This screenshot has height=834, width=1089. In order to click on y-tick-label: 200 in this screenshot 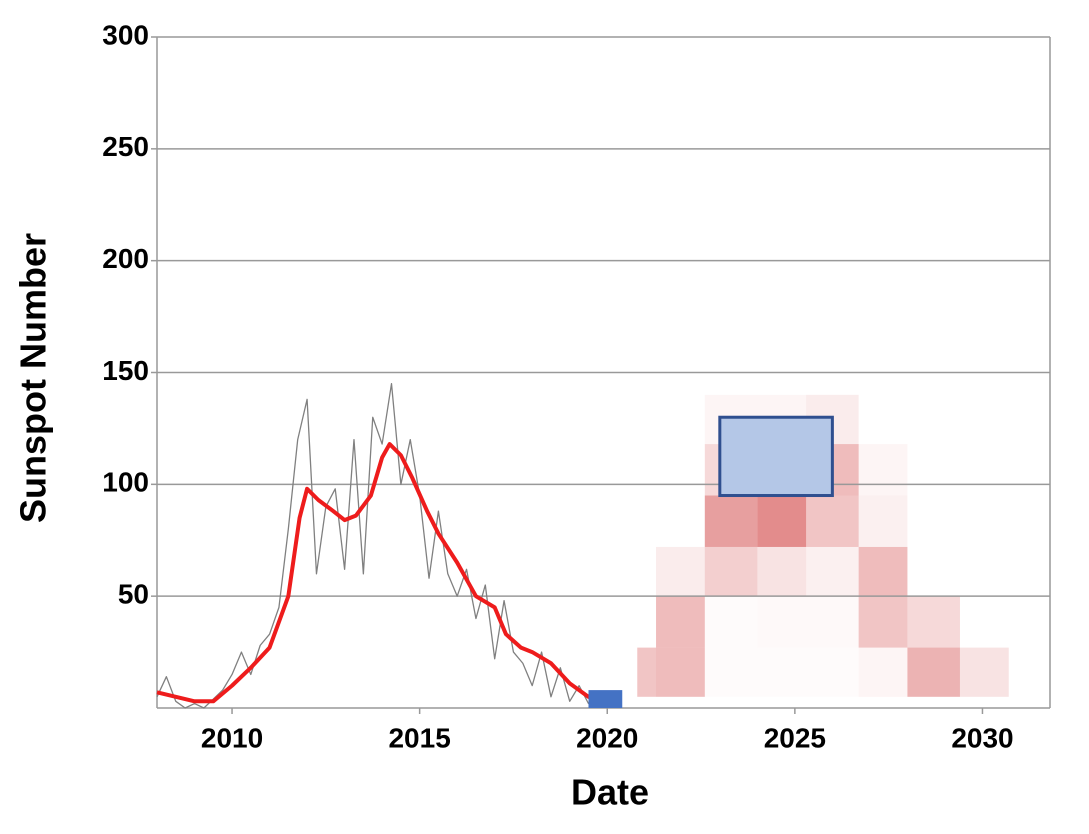, I will do `click(125, 258)`.